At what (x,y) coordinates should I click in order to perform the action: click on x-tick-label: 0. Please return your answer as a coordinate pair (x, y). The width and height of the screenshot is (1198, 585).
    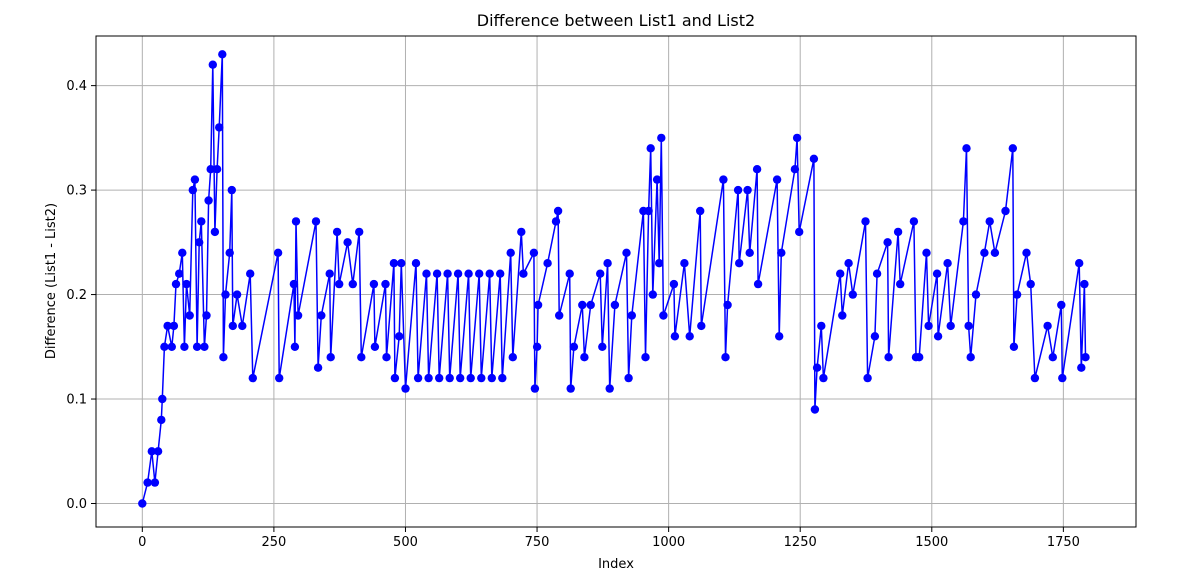
    Looking at the image, I should click on (142, 542).